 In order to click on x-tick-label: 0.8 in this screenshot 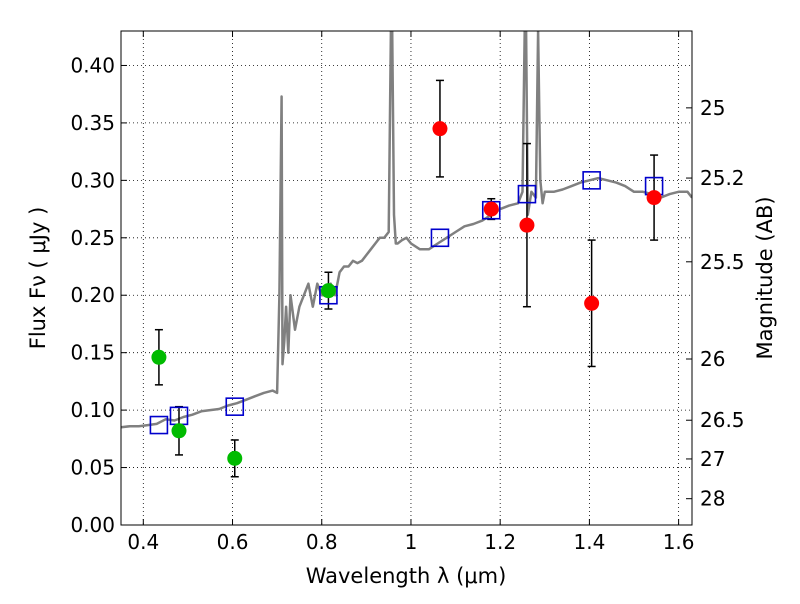, I will do `click(322, 542)`.